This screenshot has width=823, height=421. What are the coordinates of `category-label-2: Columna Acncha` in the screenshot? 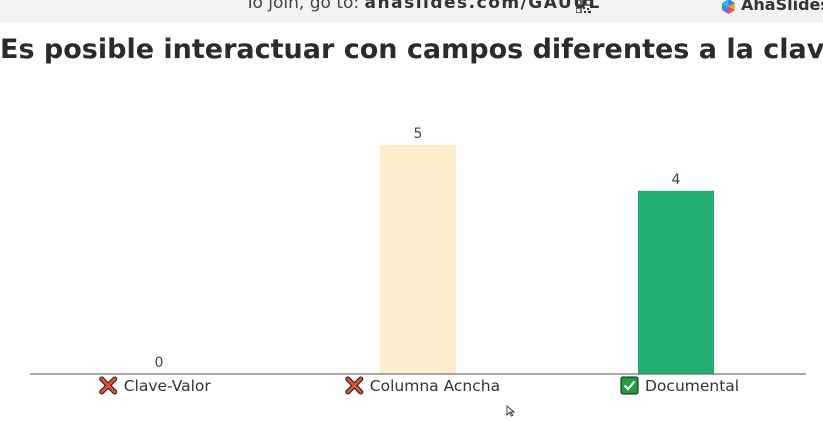 It's located at (422, 385).